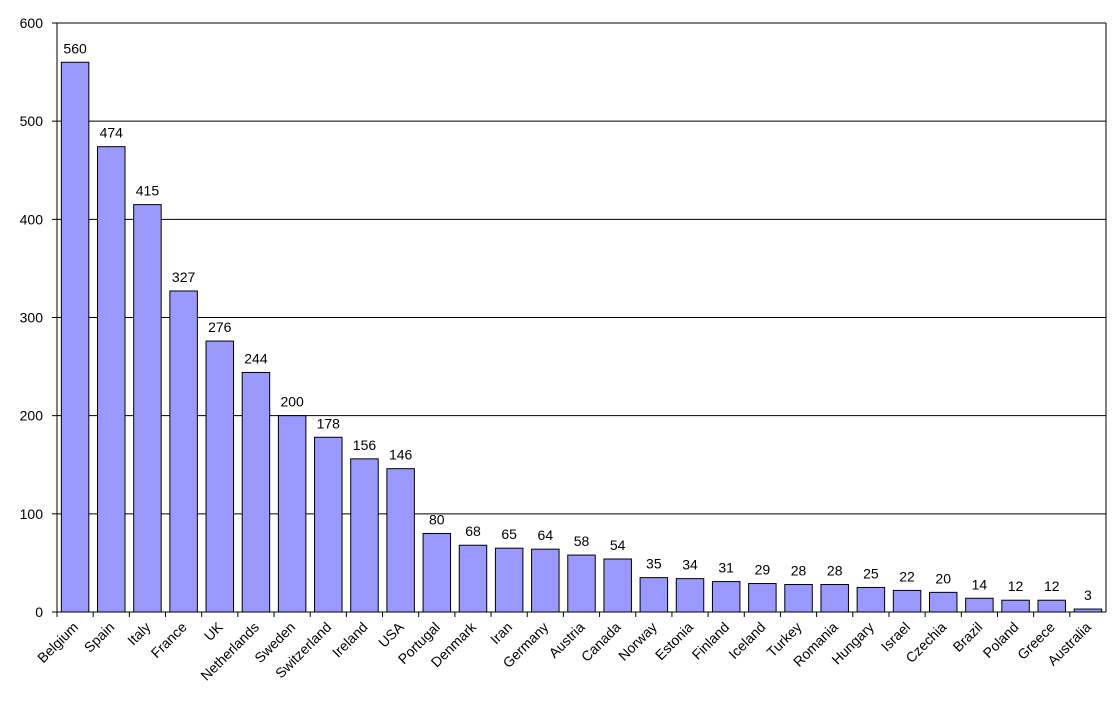  I want to click on y-tick-label: 100, so click(32, 514).